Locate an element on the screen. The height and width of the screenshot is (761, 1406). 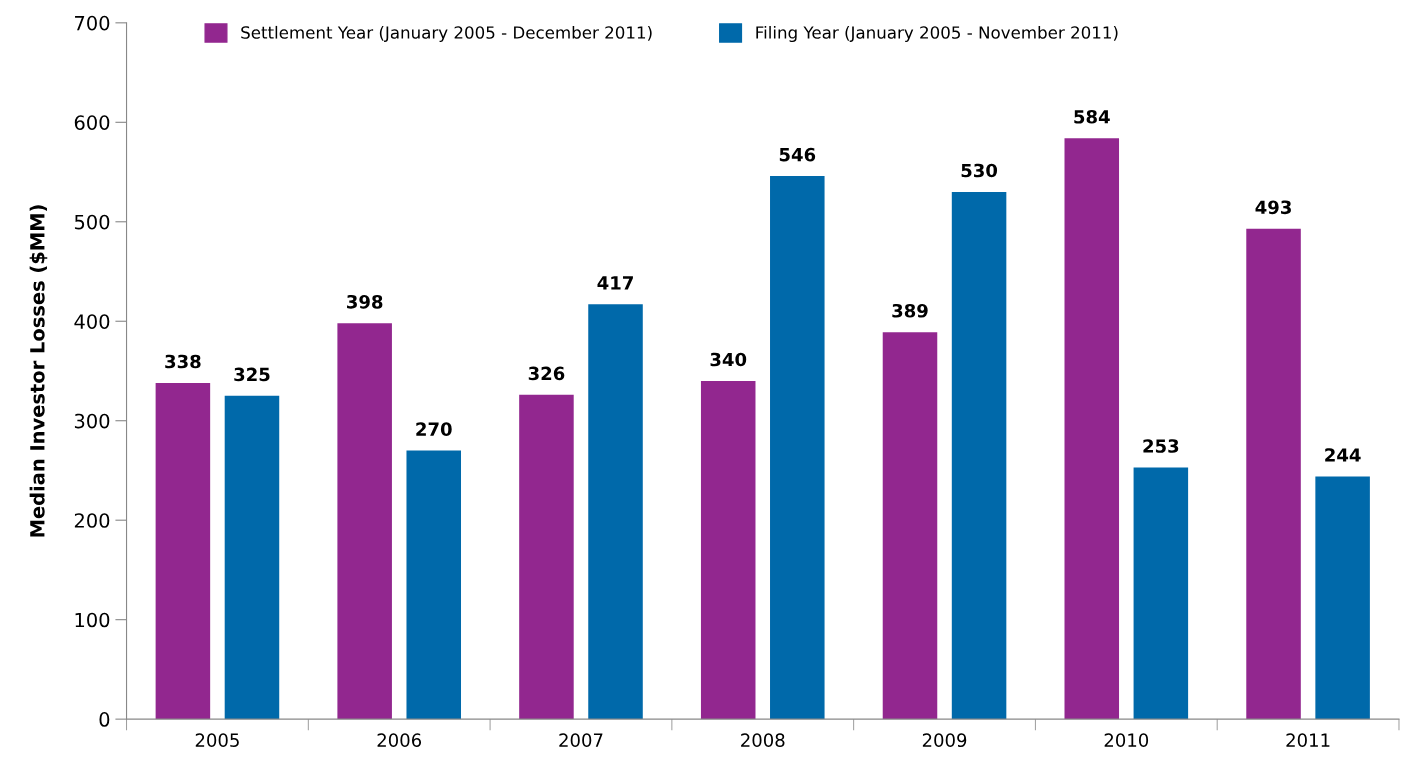
data-label: 417 is located at coordinates (615, 283).